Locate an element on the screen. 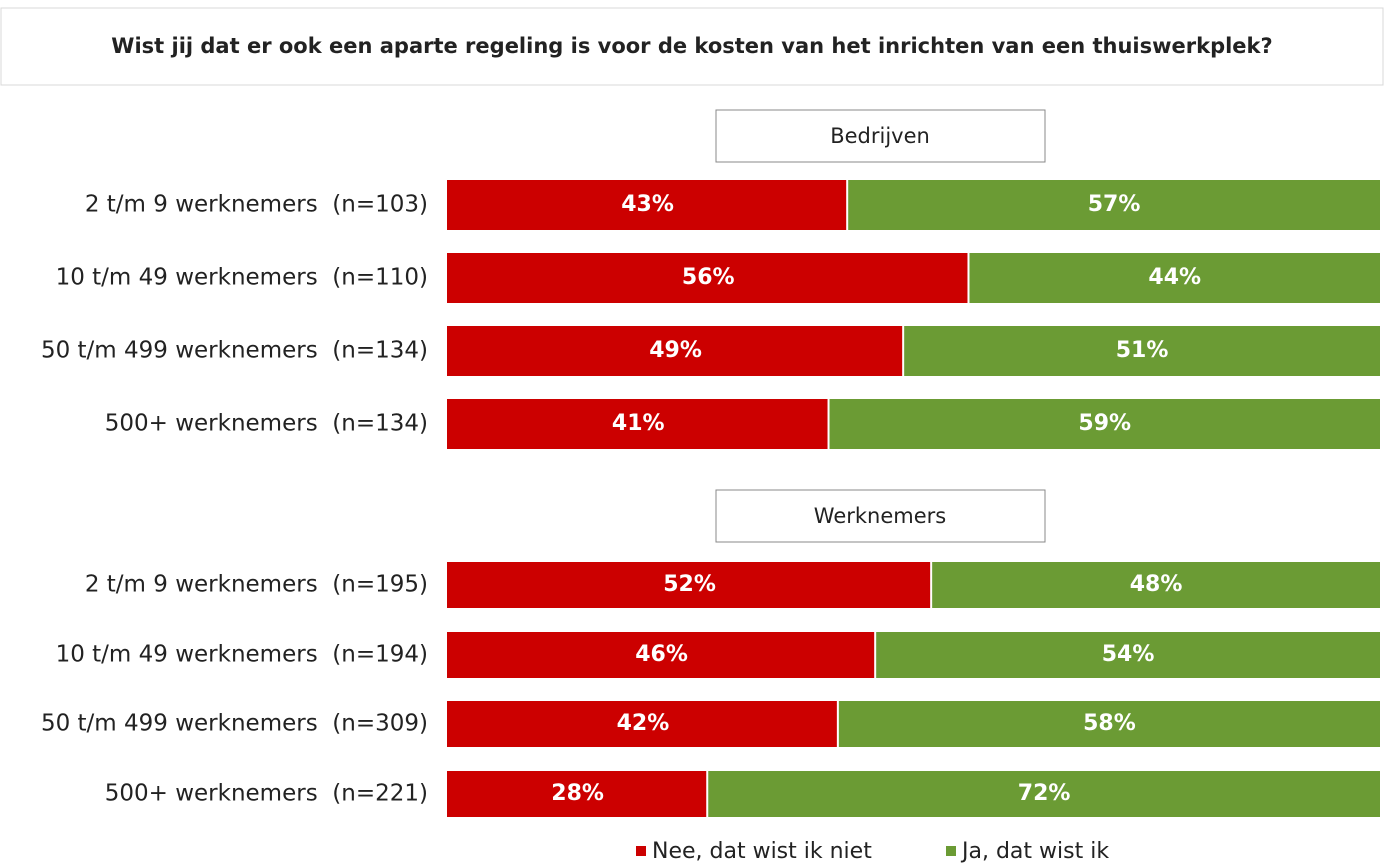 The height and width of the screenshot is (864, 1385). value-label: 48% is located at coordinates (1156, 584).